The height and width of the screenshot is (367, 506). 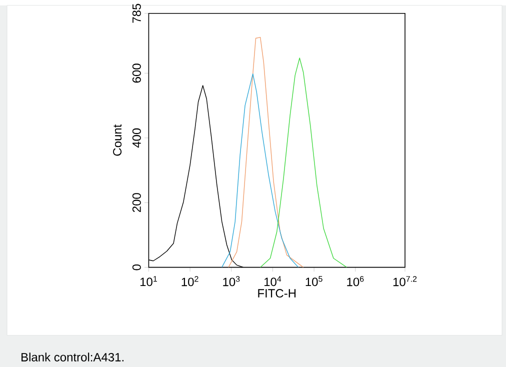 What do you see at coordinates (190, 281) in the screenshot?
I see `x-tick-label: 10$^{2}$` at bounding box center [190, 281].